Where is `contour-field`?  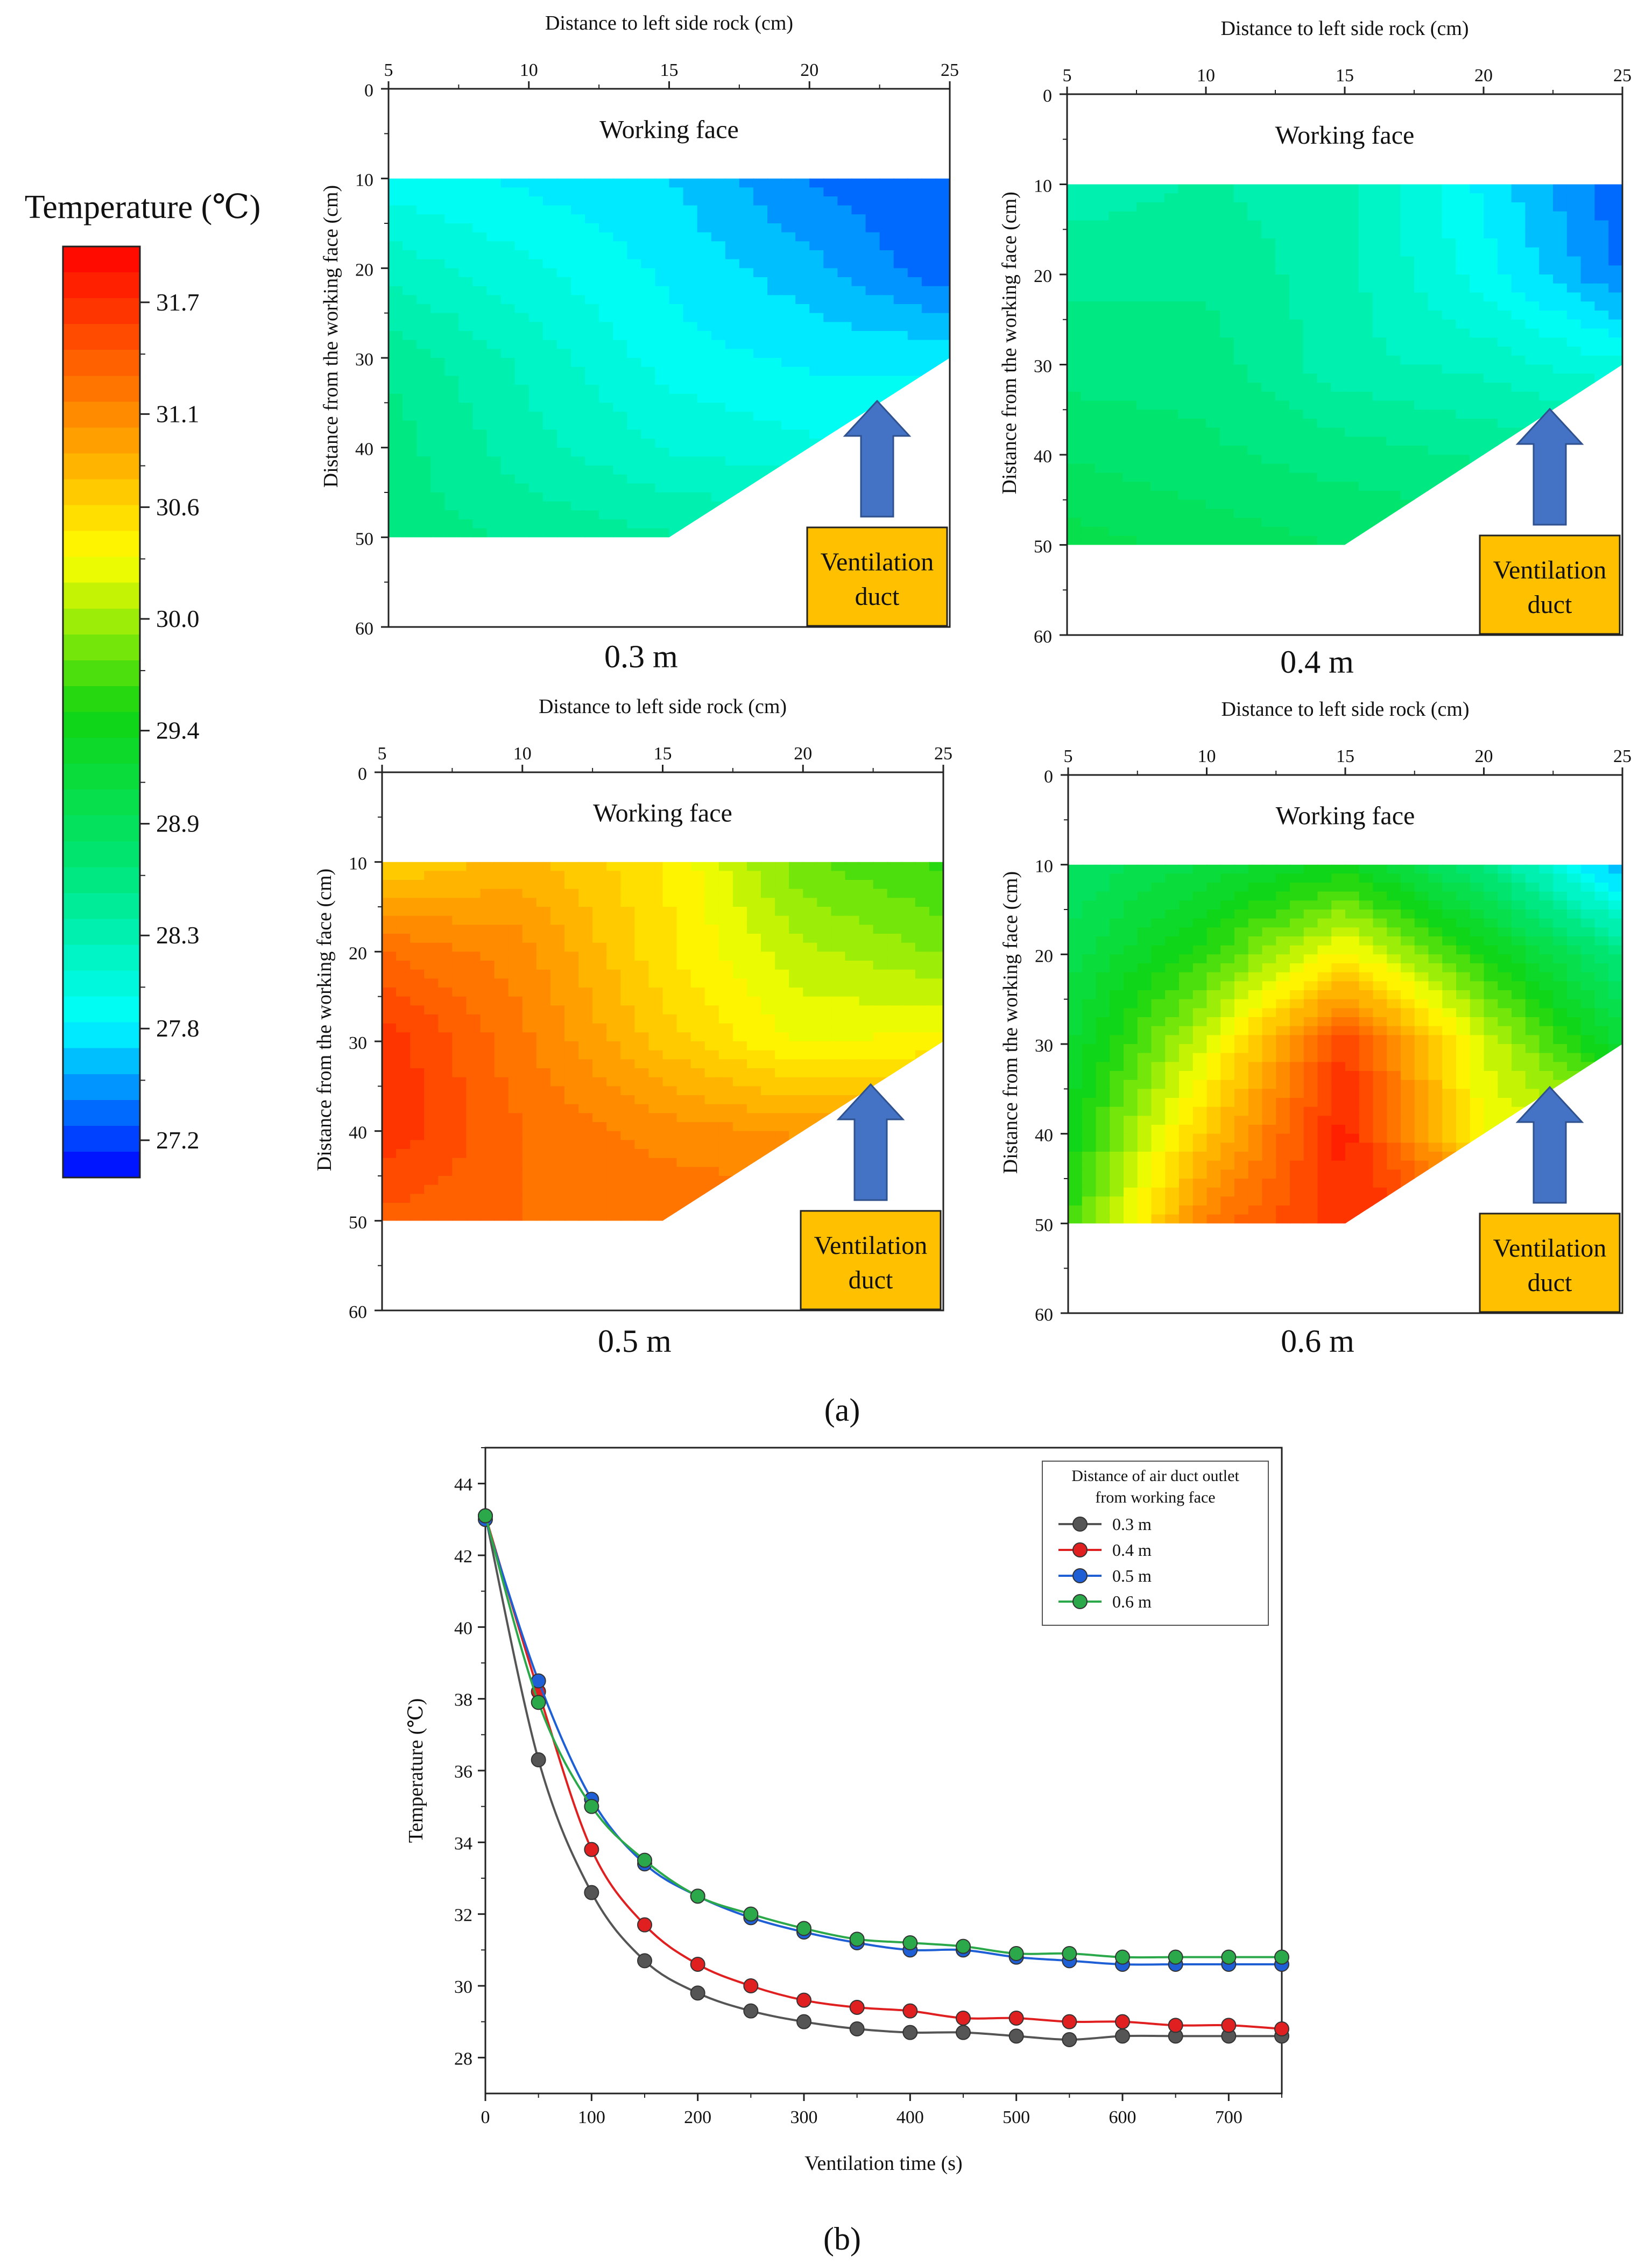
contour-field is located at coordinates (1344, 364).